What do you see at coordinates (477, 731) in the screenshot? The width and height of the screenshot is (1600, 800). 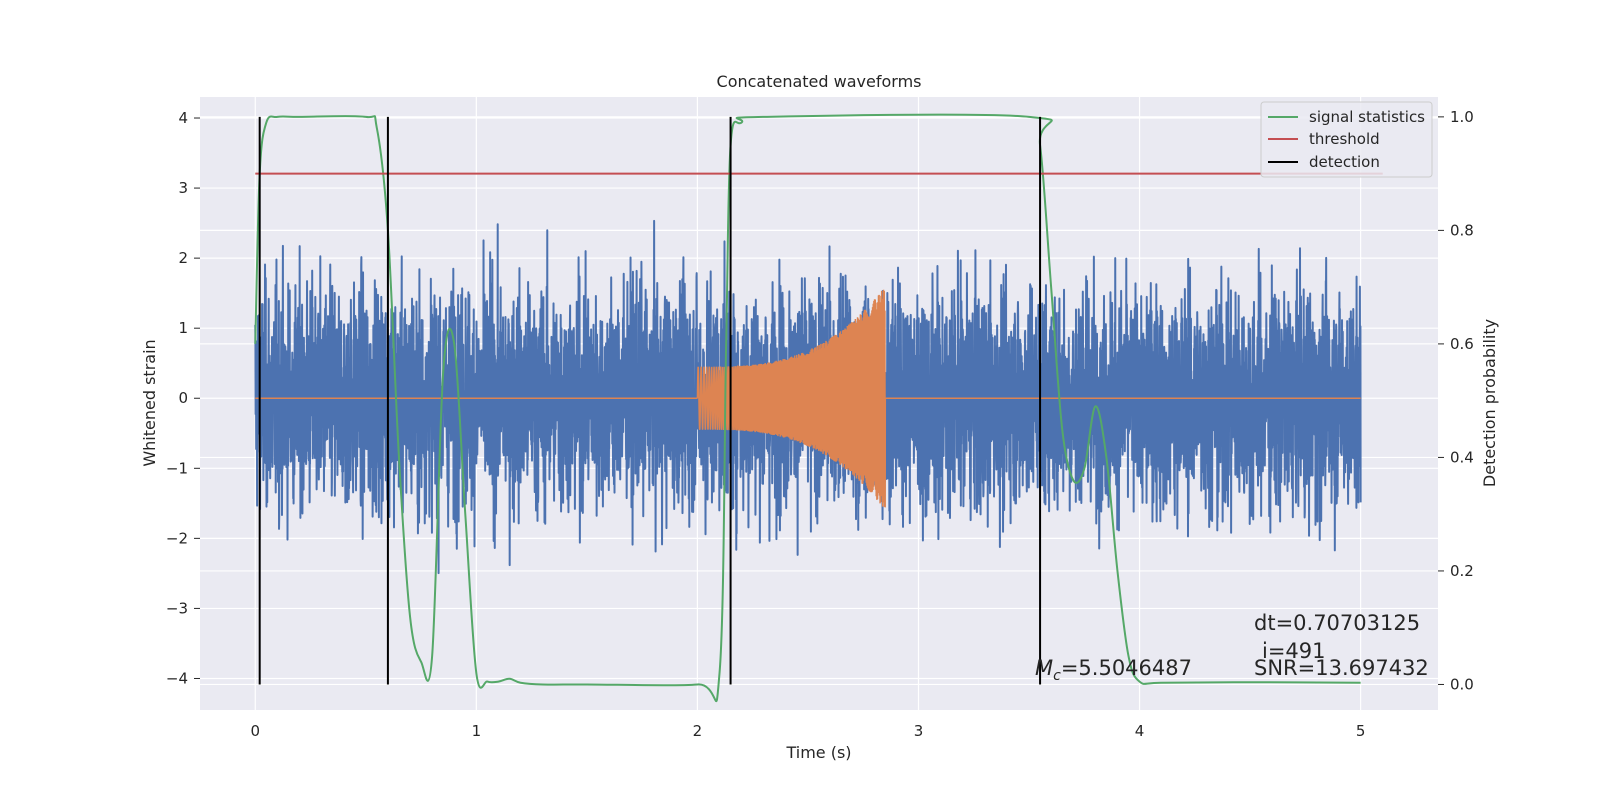 I see `x-tick-label-1: 1` at bounding box center [477, 731].